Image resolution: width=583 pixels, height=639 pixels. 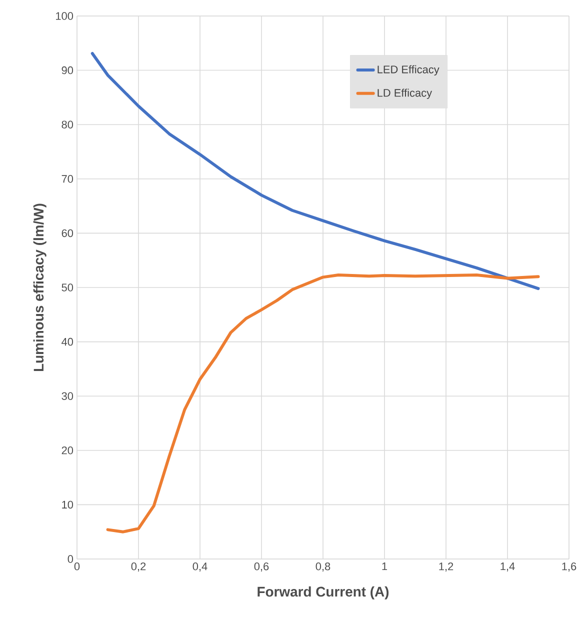 I want to click on x-tick-label: 0,8, so click(x=323, y=567).